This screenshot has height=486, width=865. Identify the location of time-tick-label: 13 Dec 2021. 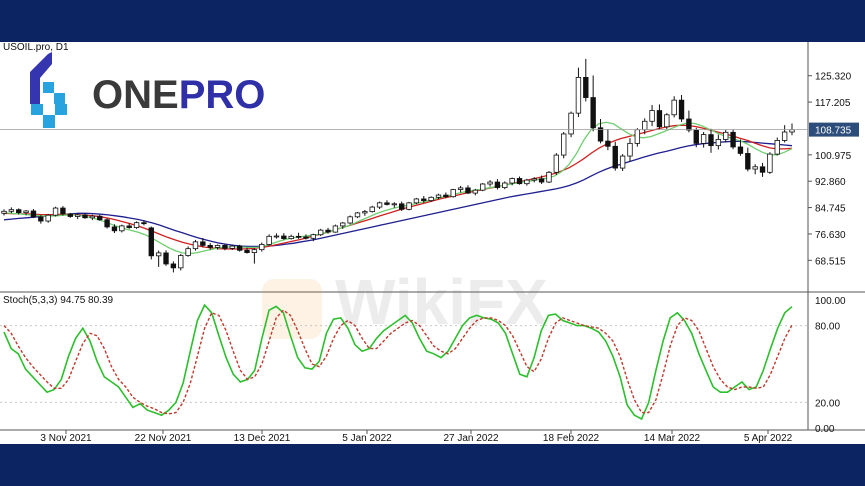
(262, 438).